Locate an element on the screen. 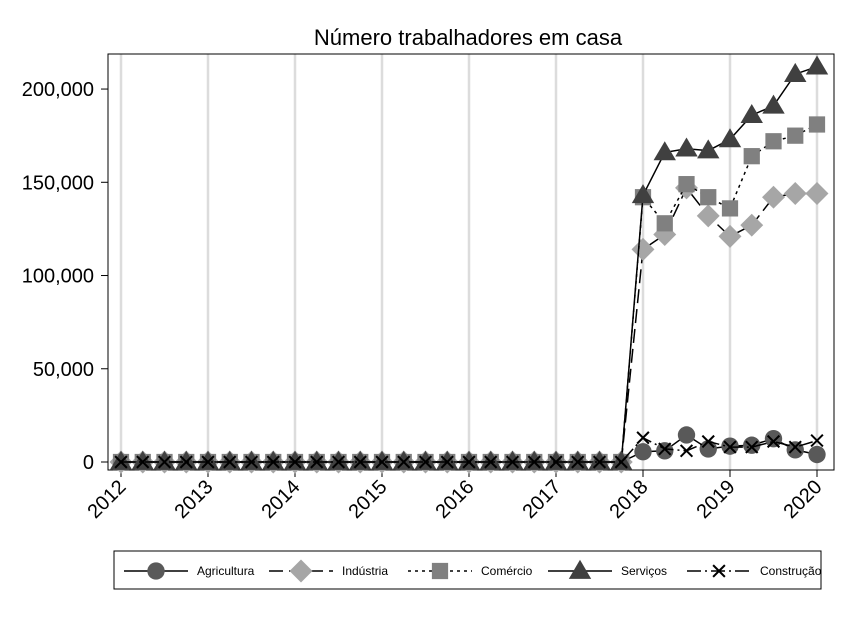  y-tick-label: 150,000 is located at coordinates (58, 183).